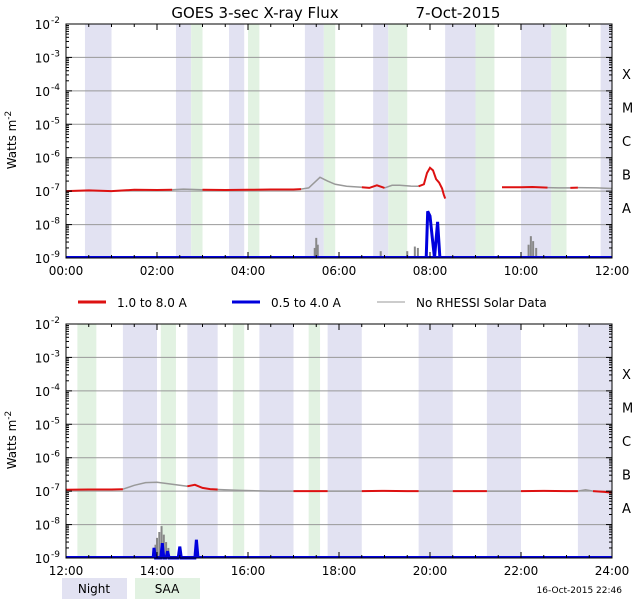 The width and height of the screenshot is (640, 600). Describe the element at coordinates (248, 571) in the screenshot. I see `x-tick-label: 16:00` at that location.